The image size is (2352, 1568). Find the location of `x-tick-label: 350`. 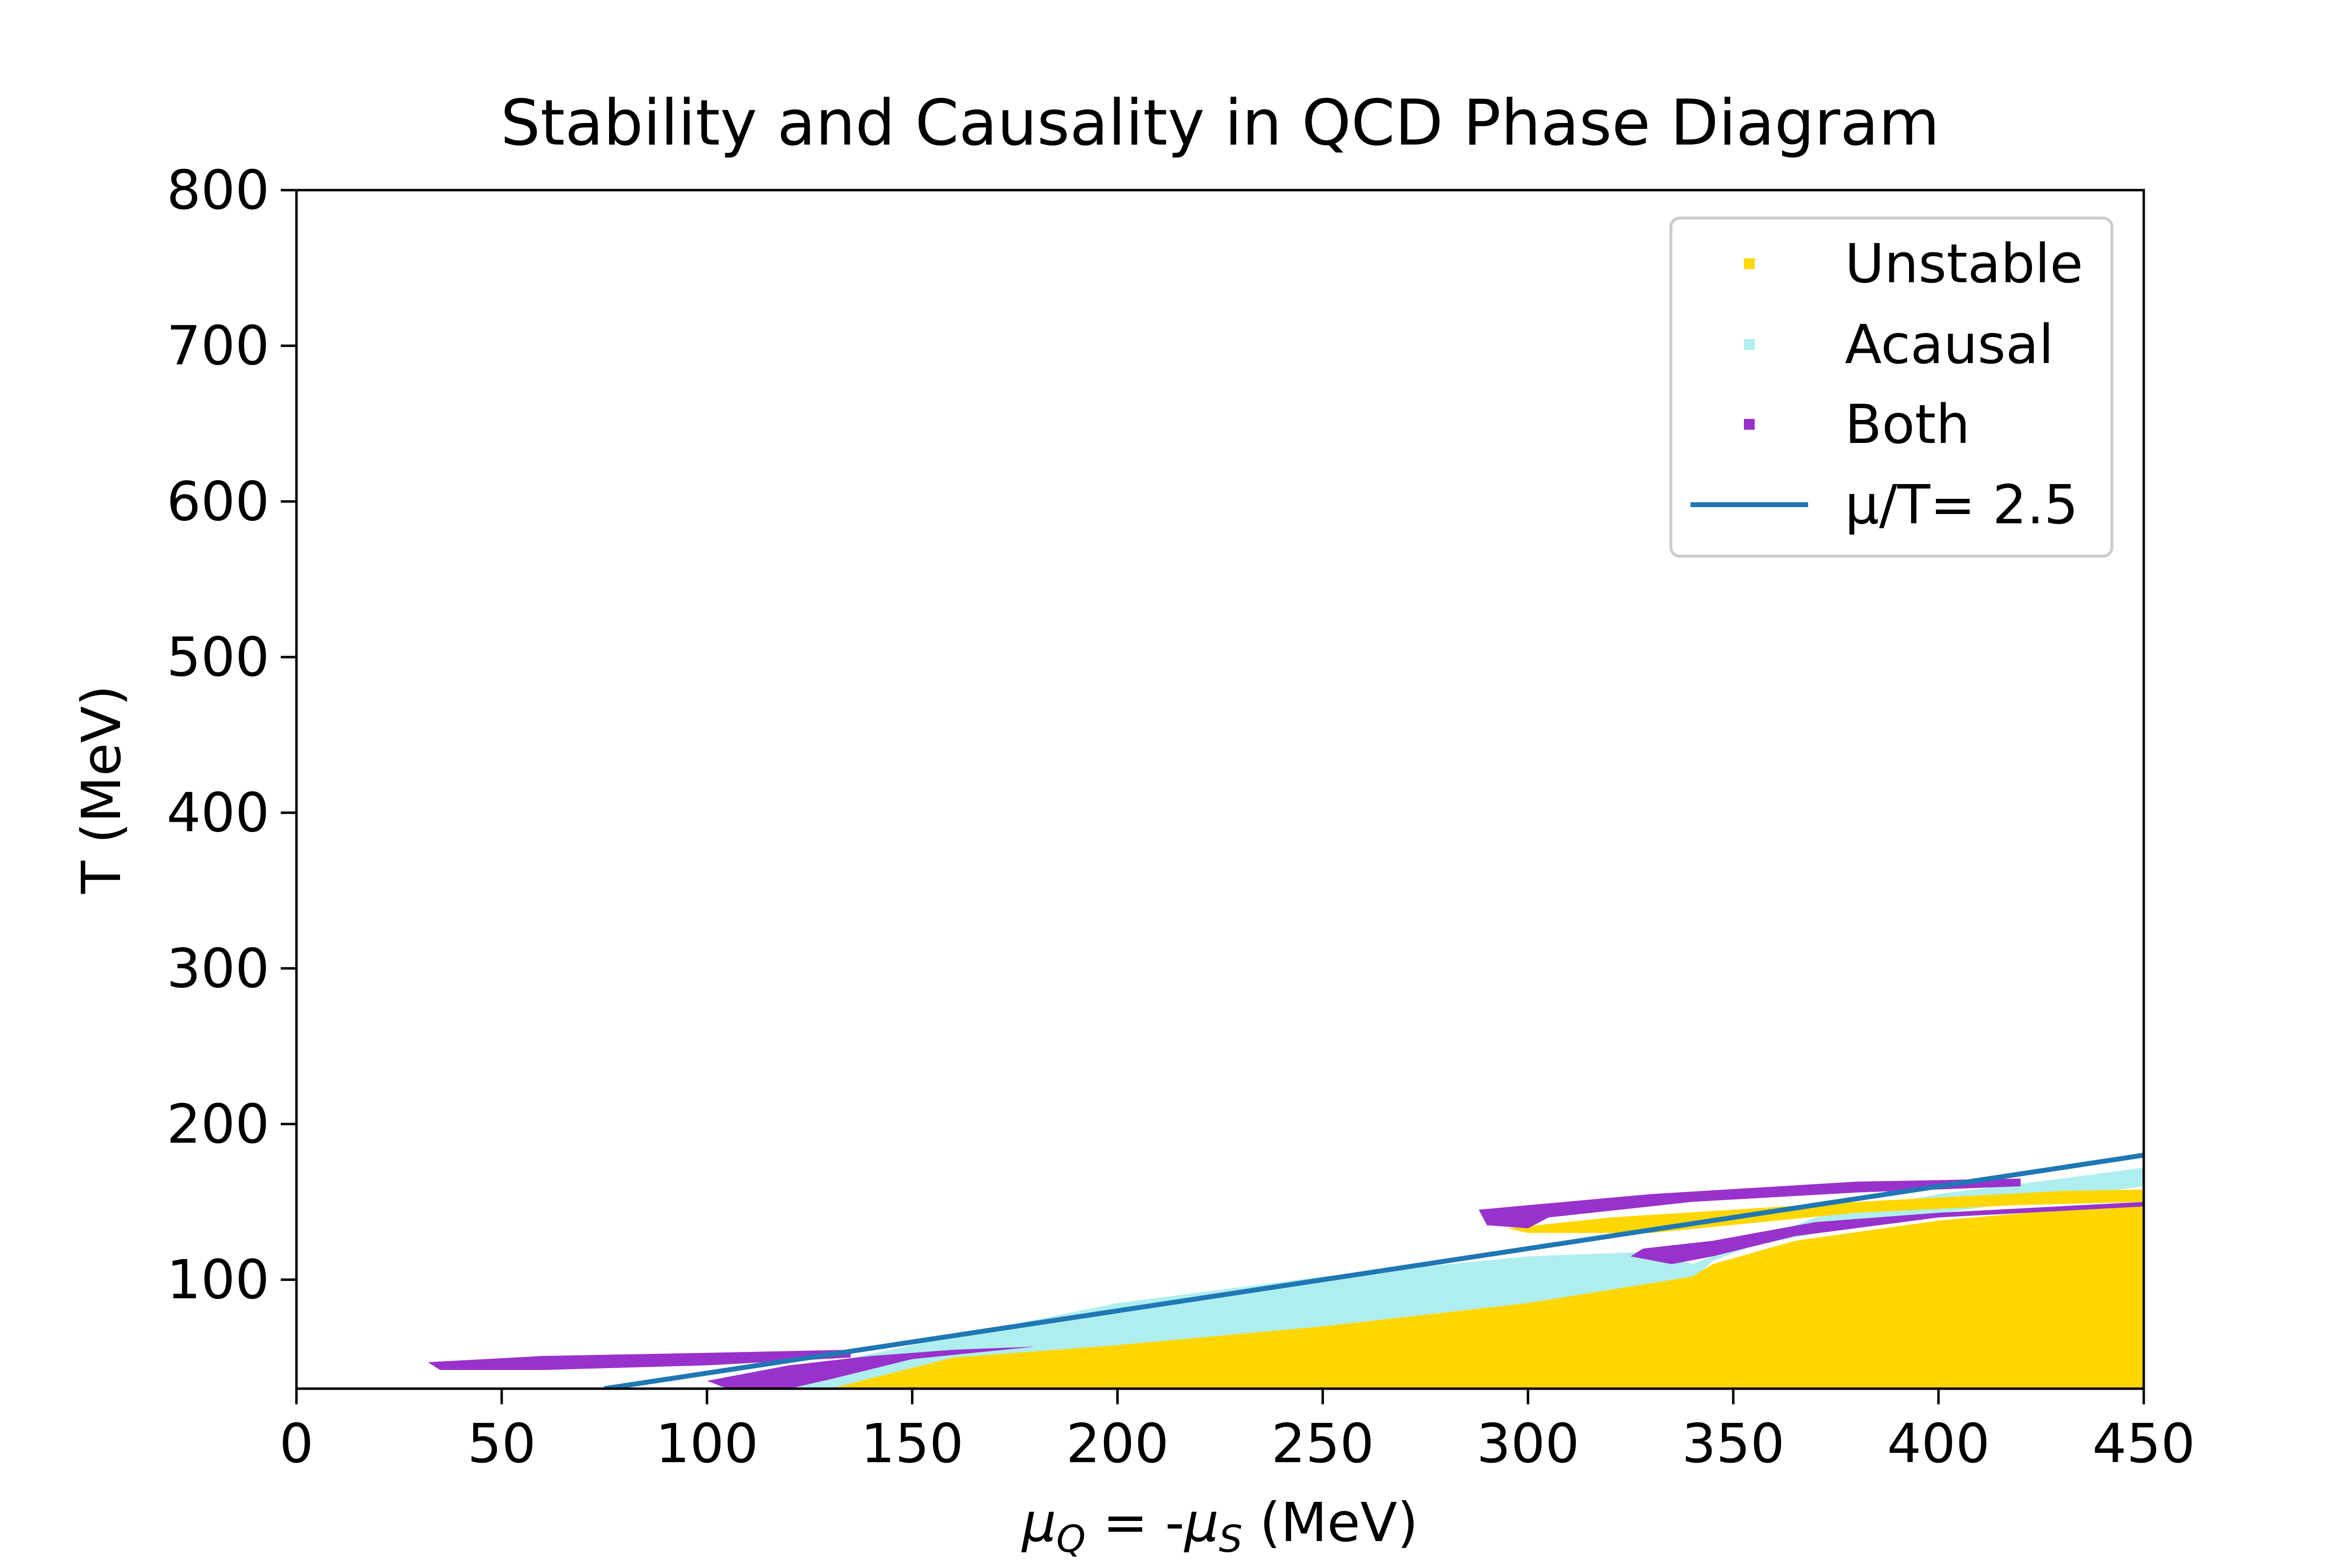

x-tick-label: 350 is located at coordinates (1733, 1443).